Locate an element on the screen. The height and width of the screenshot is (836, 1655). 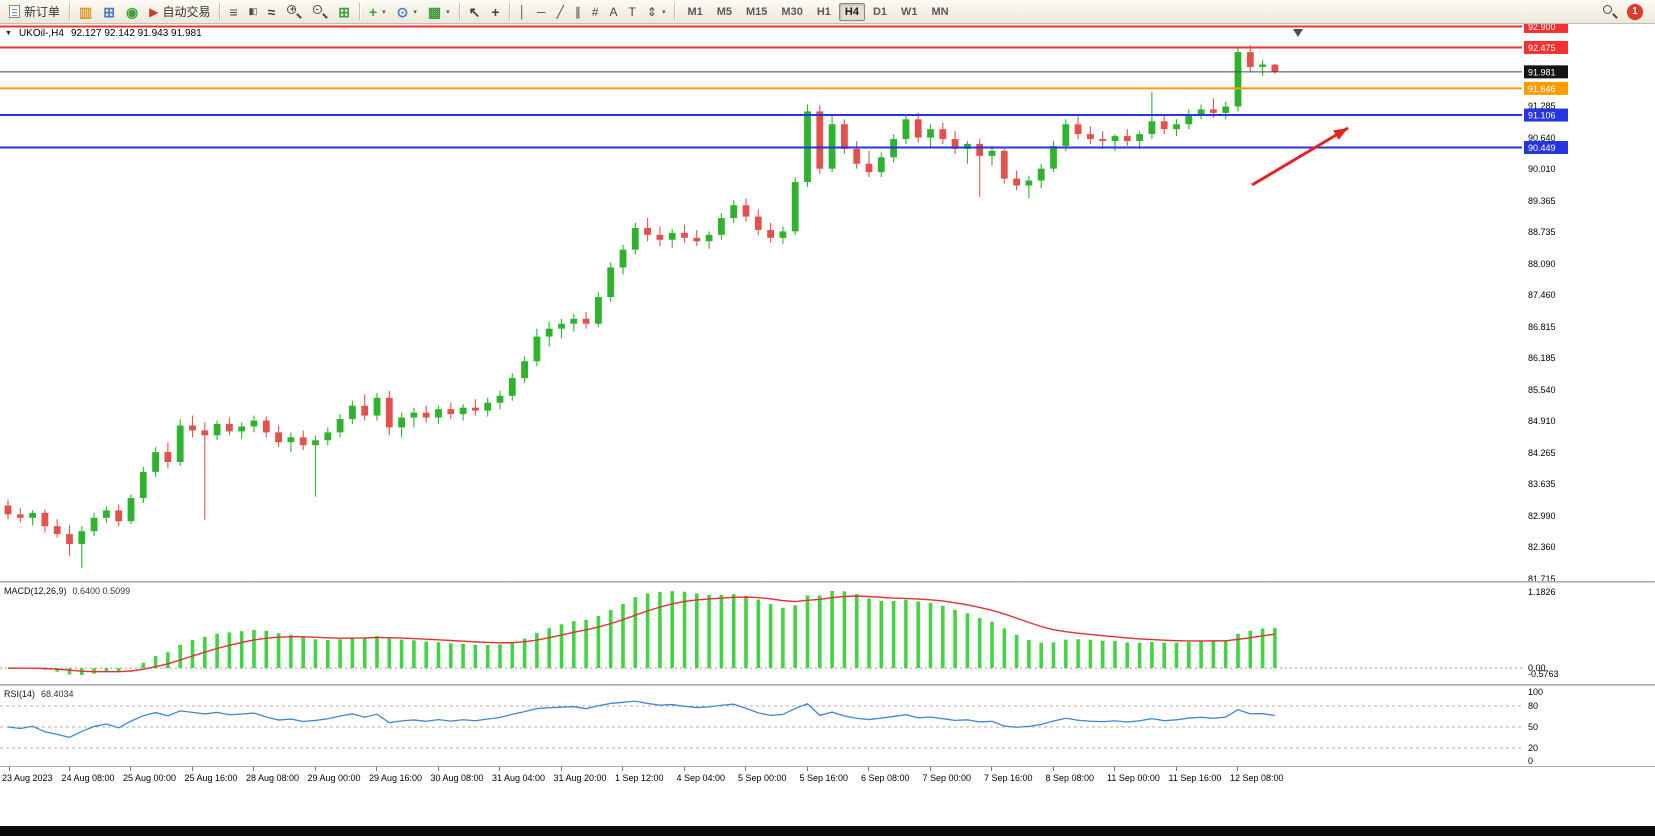
time-tick-label: 8 Sep 08:00 is located at coordinates (1070, 775).